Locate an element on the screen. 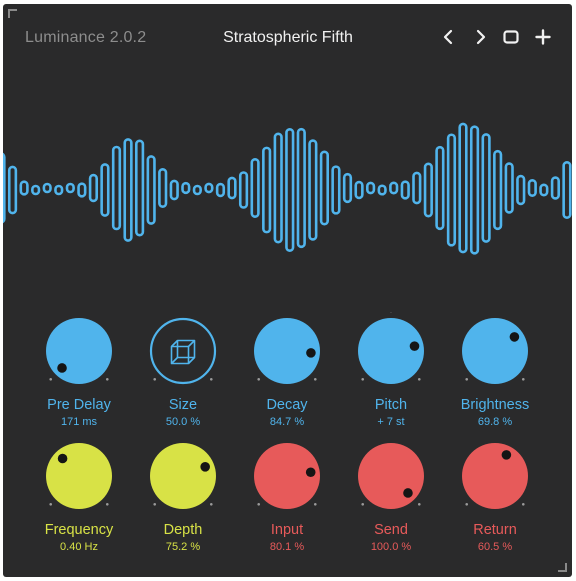 This screenshot has width=576, height=581. knob-depth-label: Depth is located at coordinates (183, 530).